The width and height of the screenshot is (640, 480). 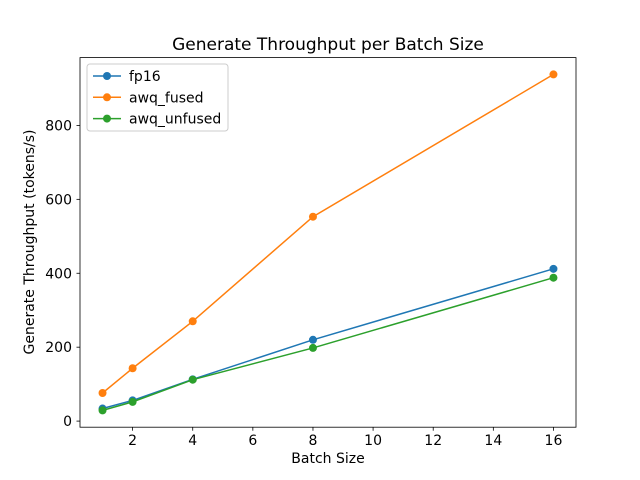 I want to click on y-tick-label: 400, so click(x=58, y=274).